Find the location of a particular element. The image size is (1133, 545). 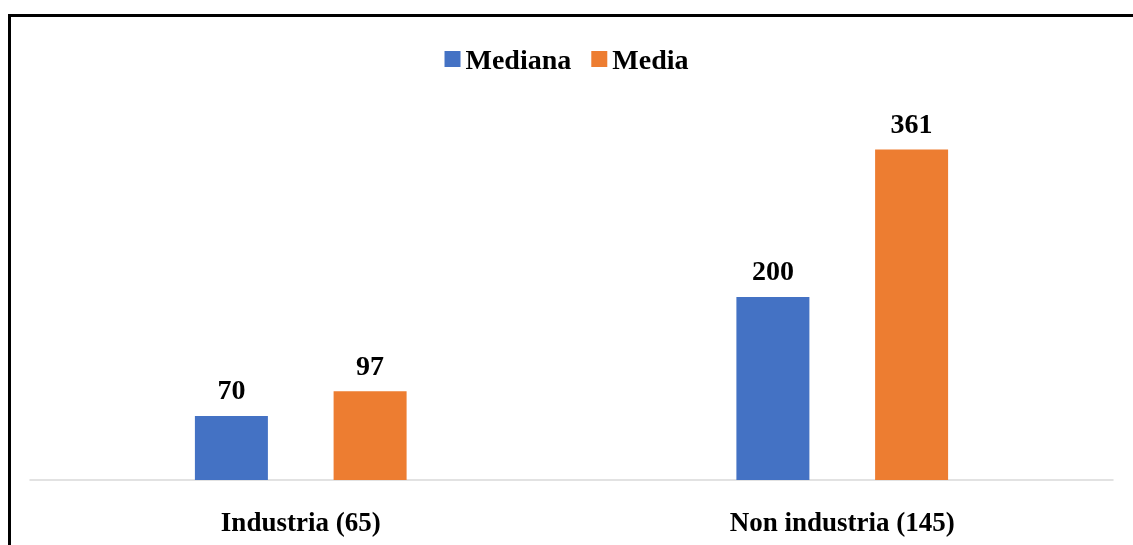

legend-label: Mediana is located at coordinates (518, 59).